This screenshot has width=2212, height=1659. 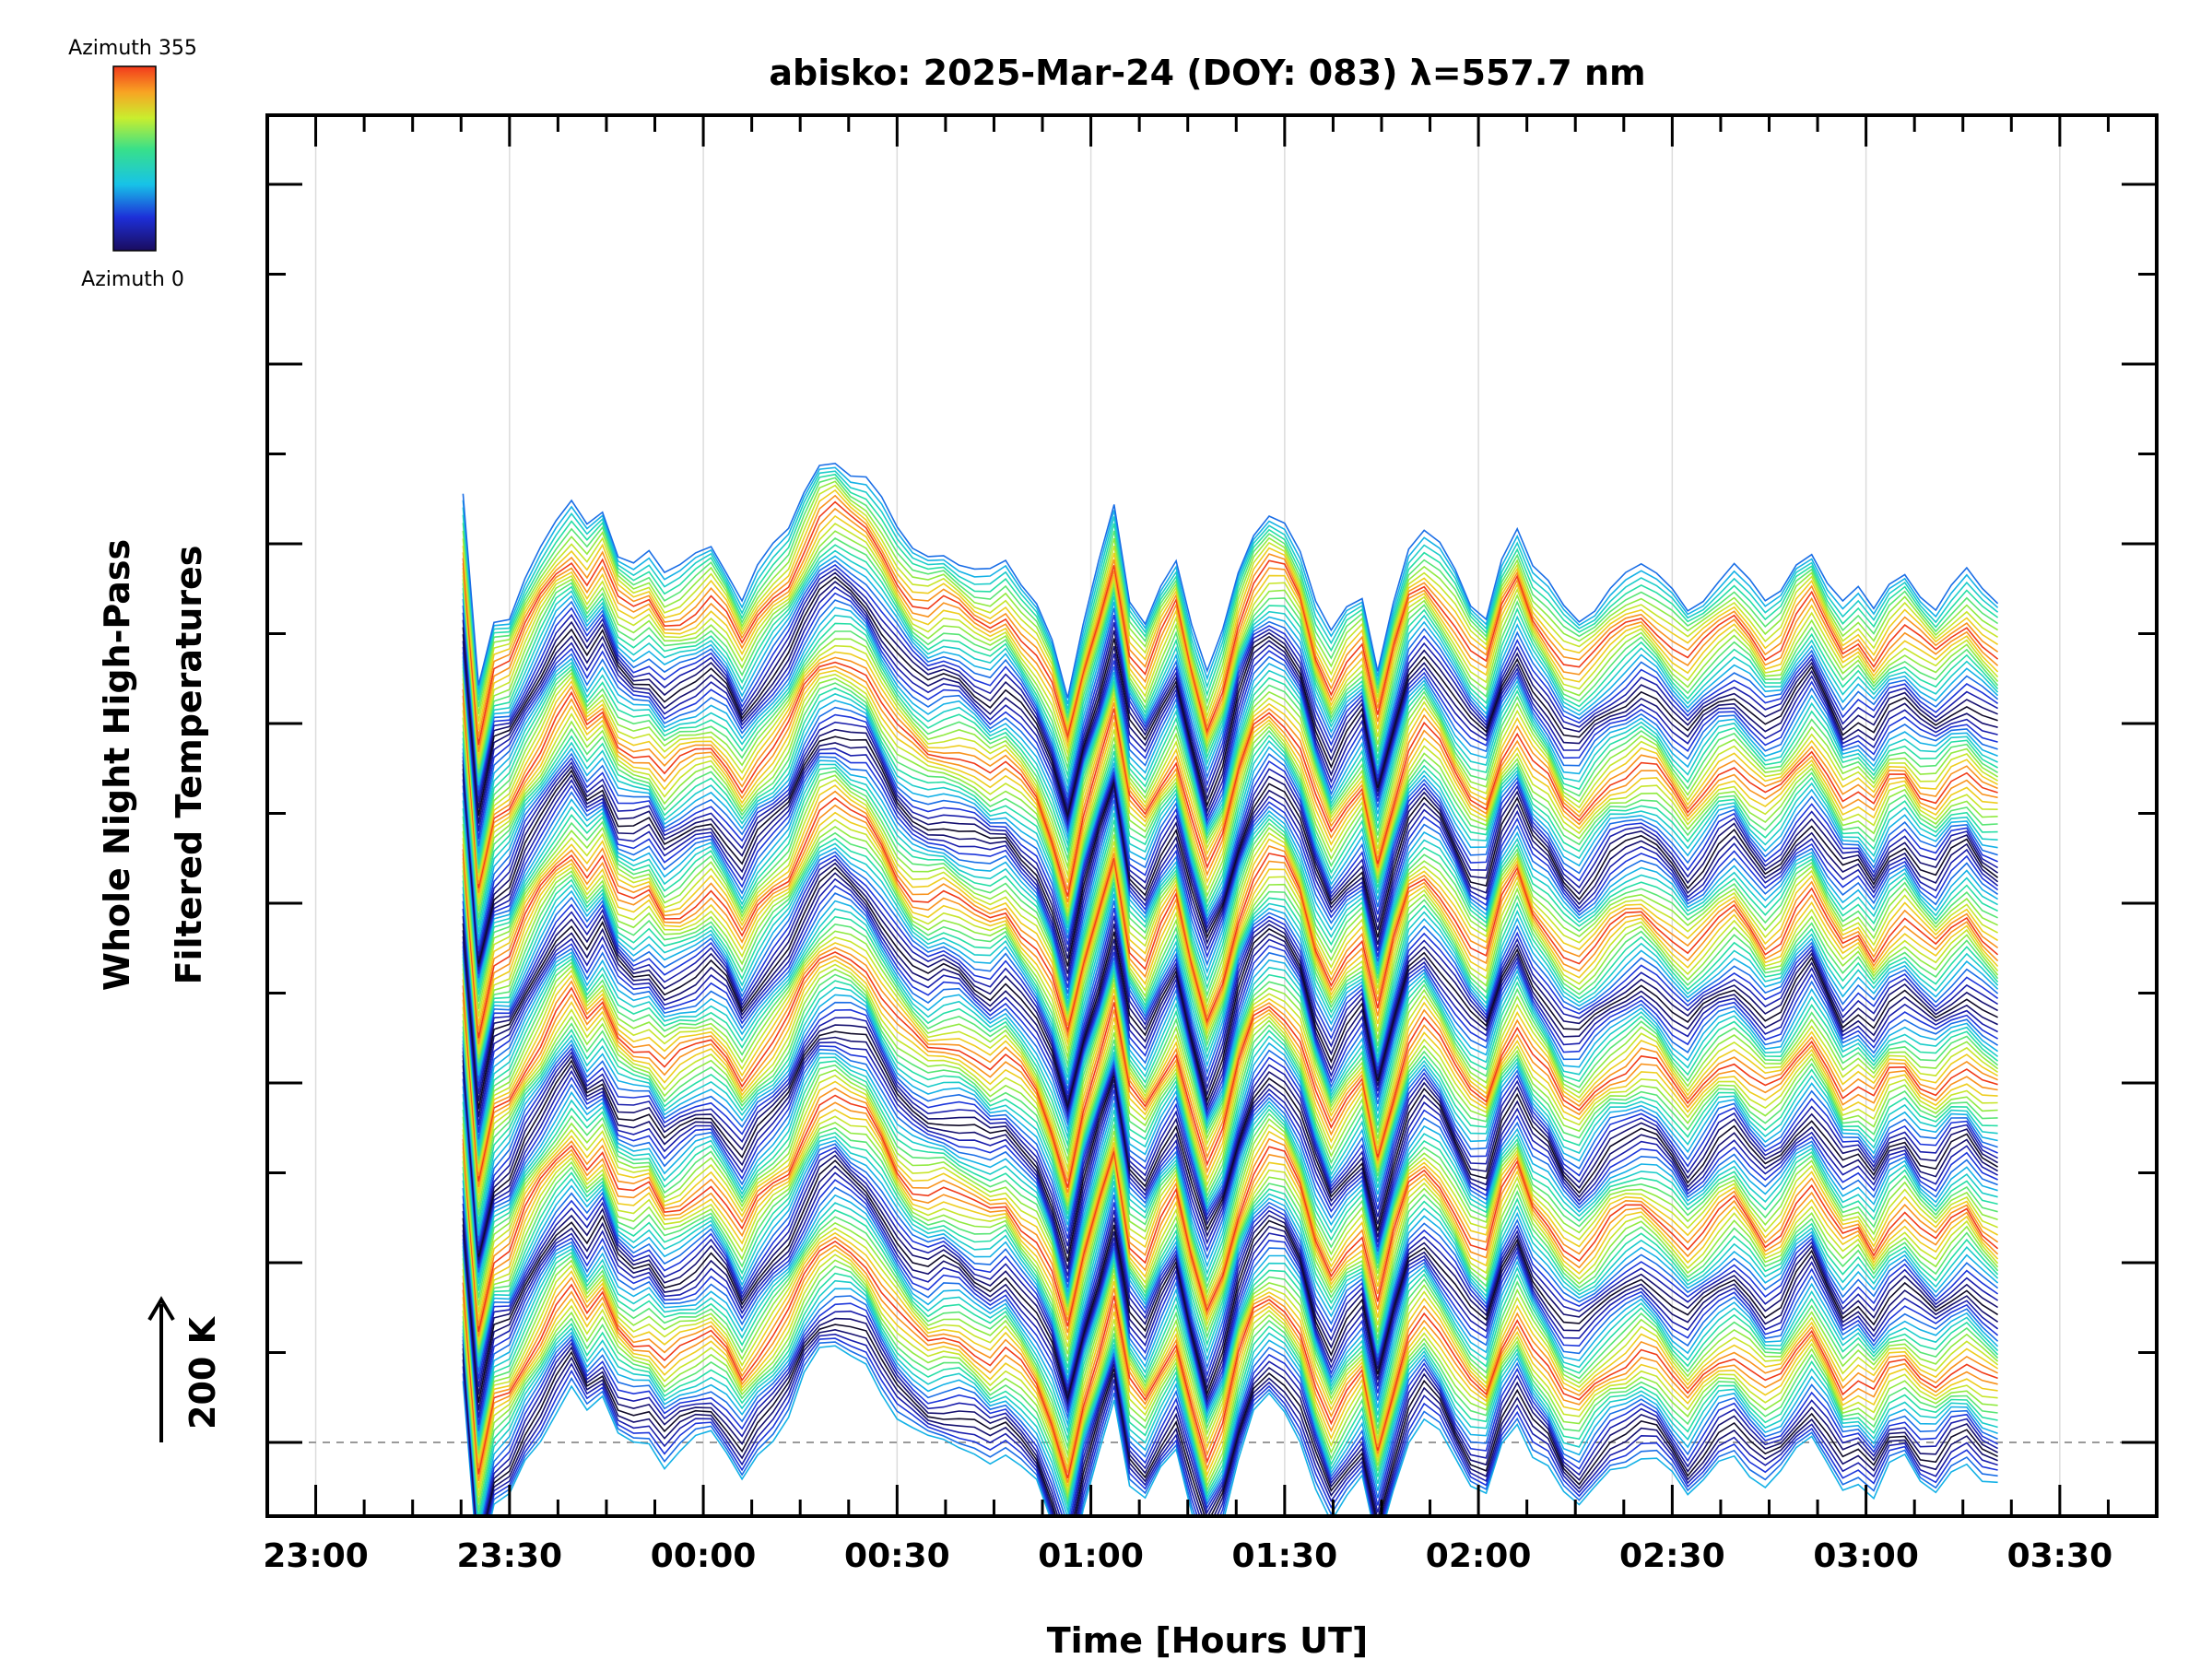 What do you see at coordinates (202, 1372) in the screenshot?
I see `scale-label: 200 K` at bounding box center [202, 1372].